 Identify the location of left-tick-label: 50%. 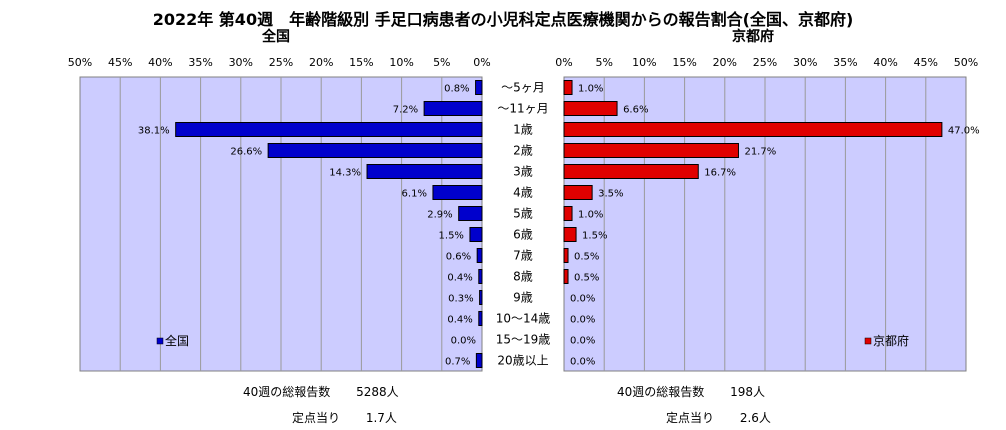
(80, 62).